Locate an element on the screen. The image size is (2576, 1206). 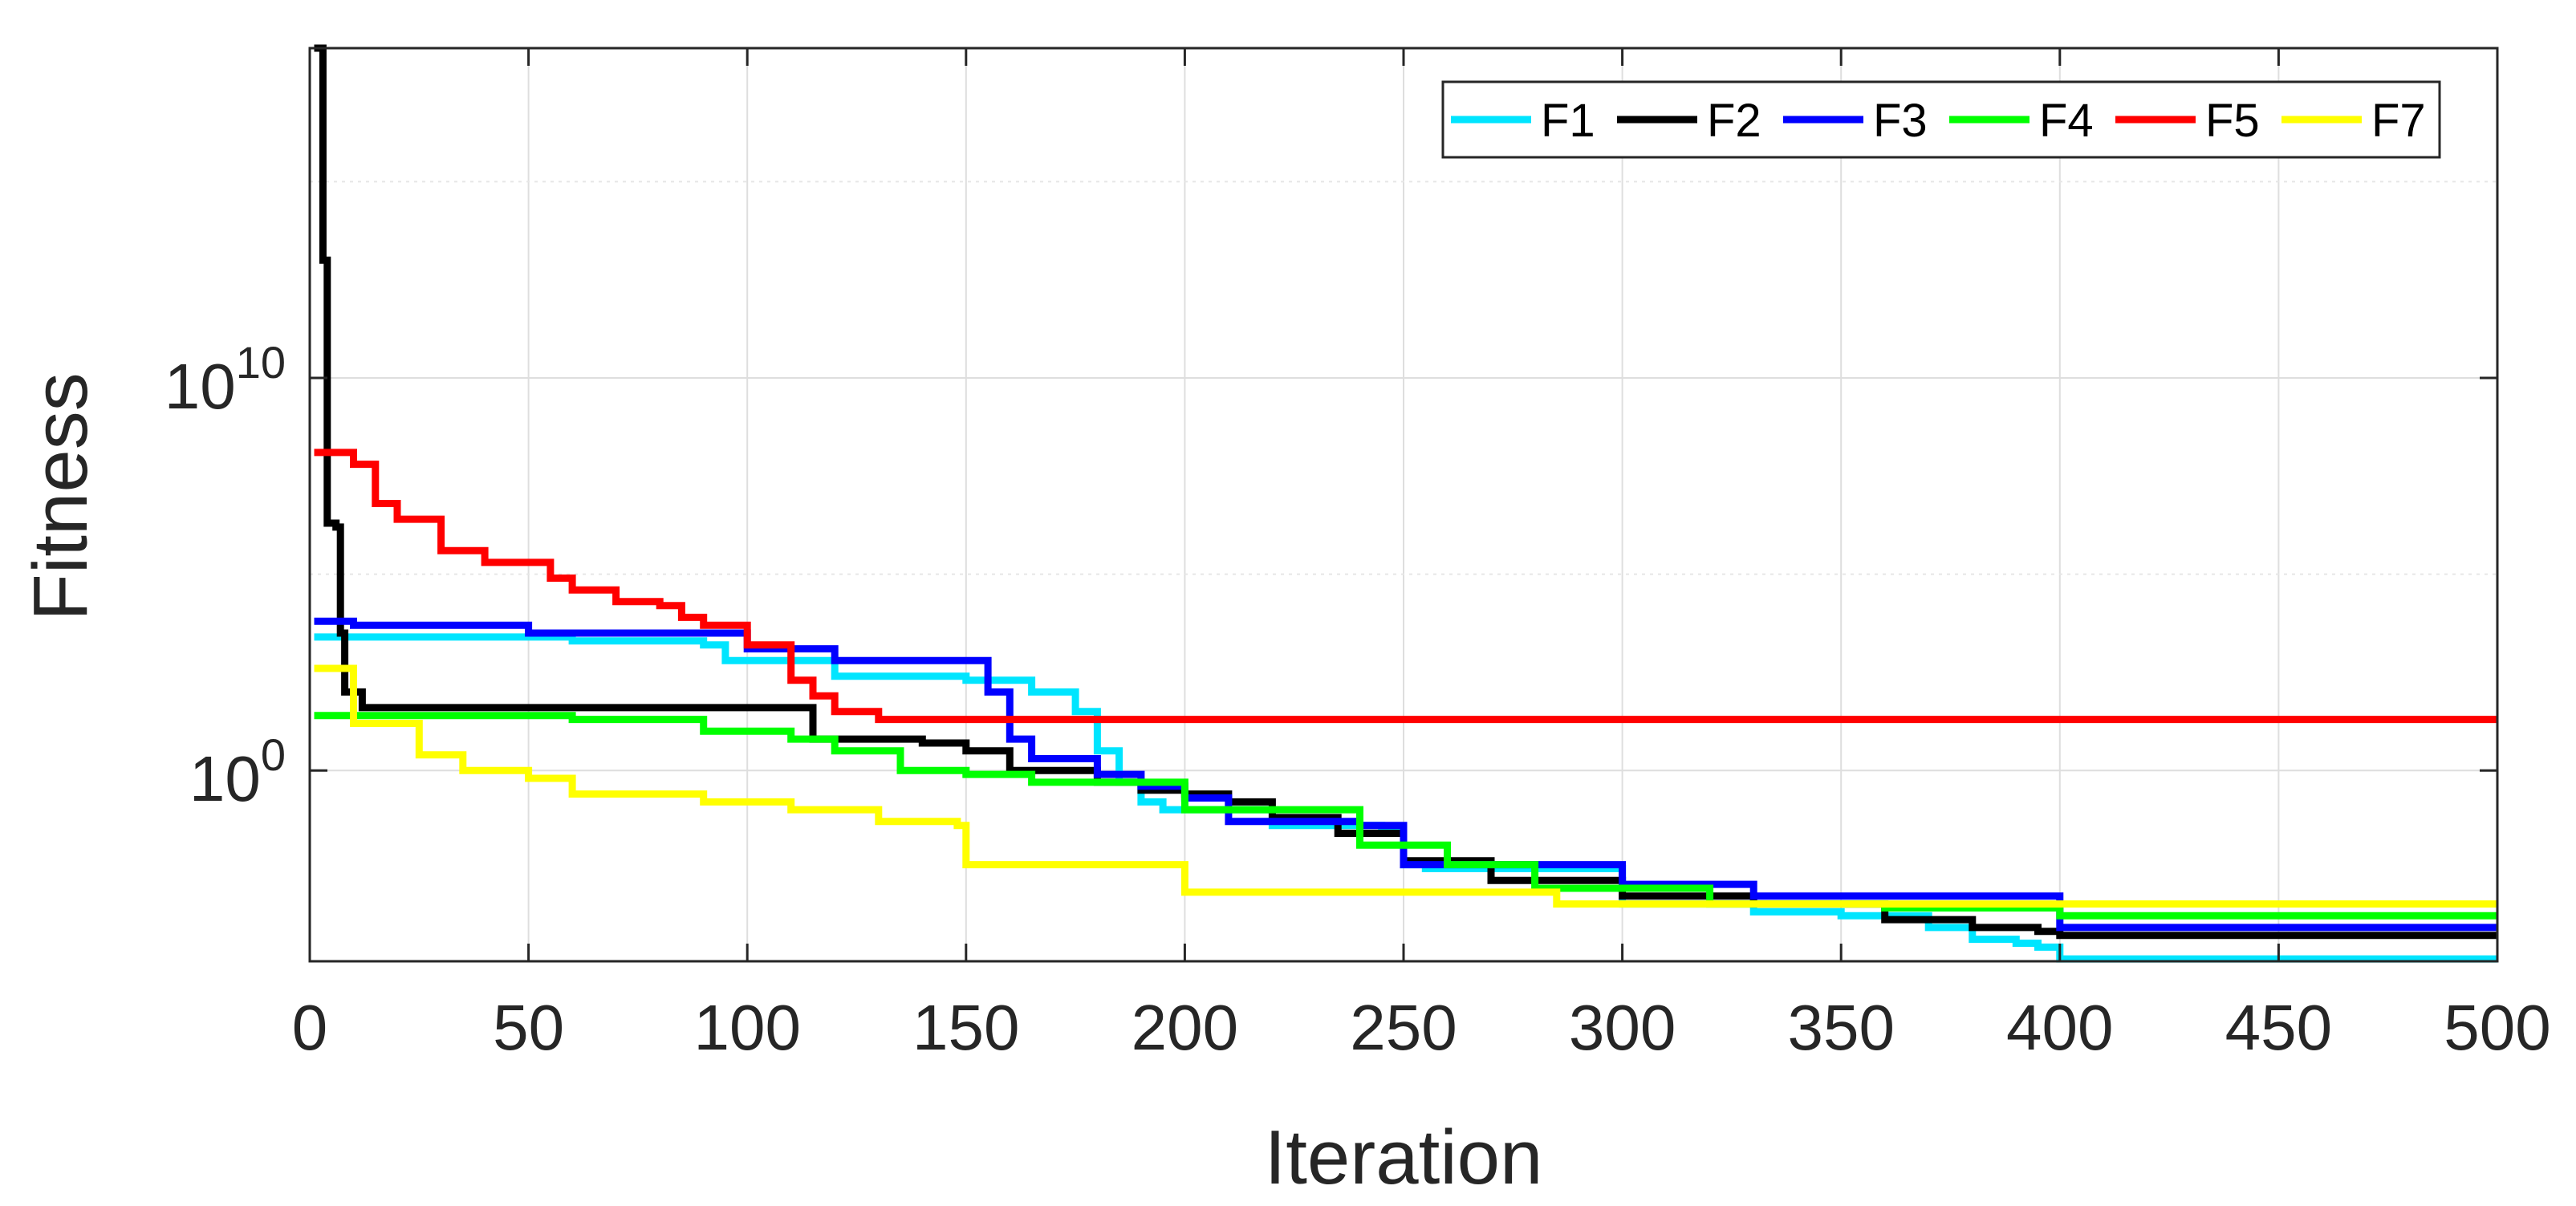
x-tick-label: 200 is located at coordinates (1185, 1027).